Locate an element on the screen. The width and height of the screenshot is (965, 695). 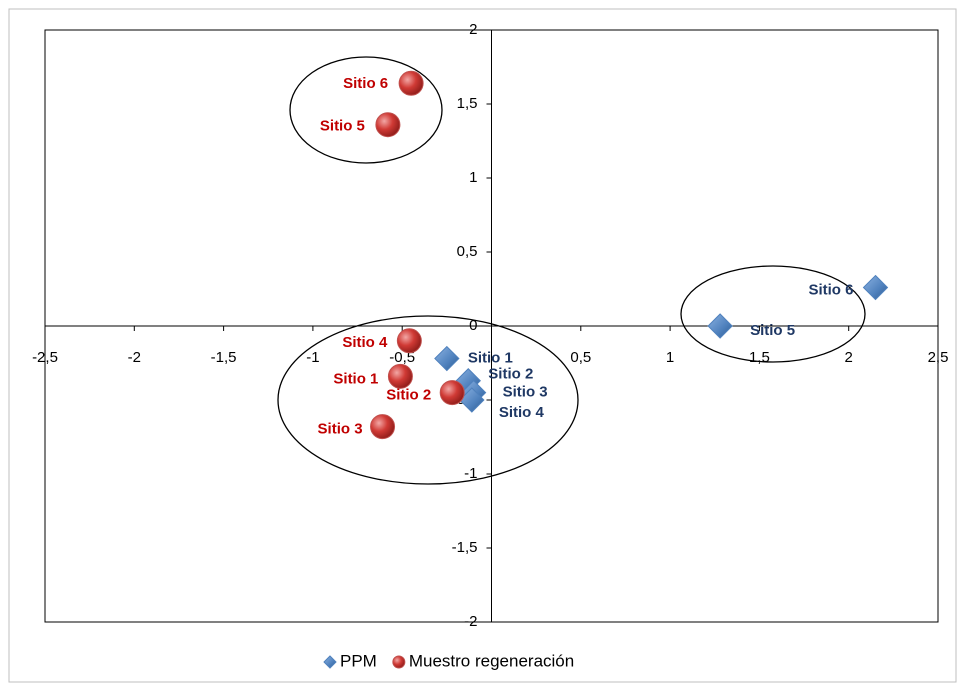
y-tick-label: 1 is located at coordinates (473, 177).